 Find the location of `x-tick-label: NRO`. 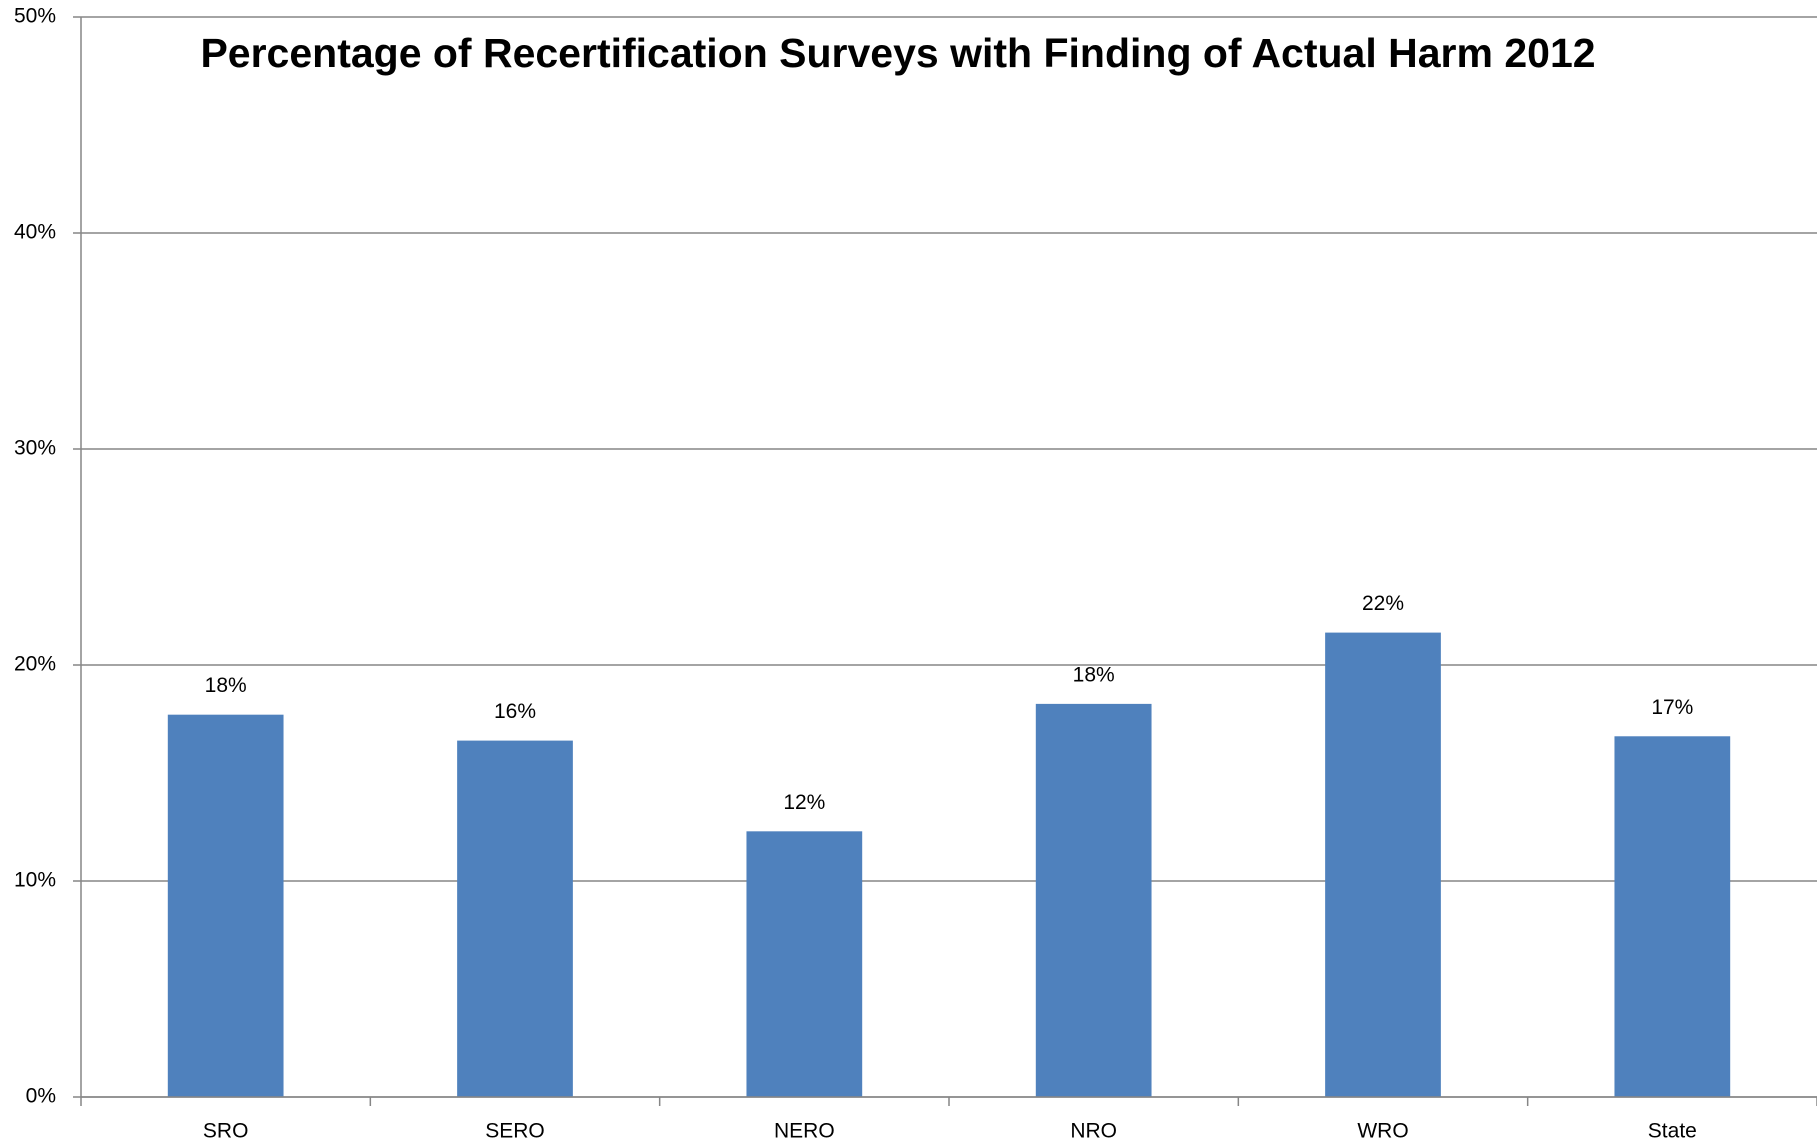

x-tick-label: NRO is located at coordinates (1093, 1131).